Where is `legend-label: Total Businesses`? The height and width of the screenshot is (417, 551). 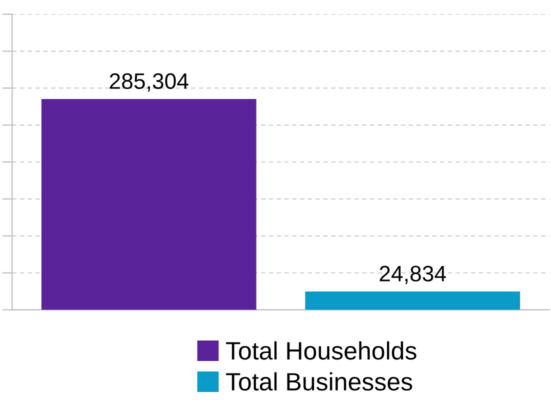 legend-label: Total Businesses is located at coordinates (319, 381).